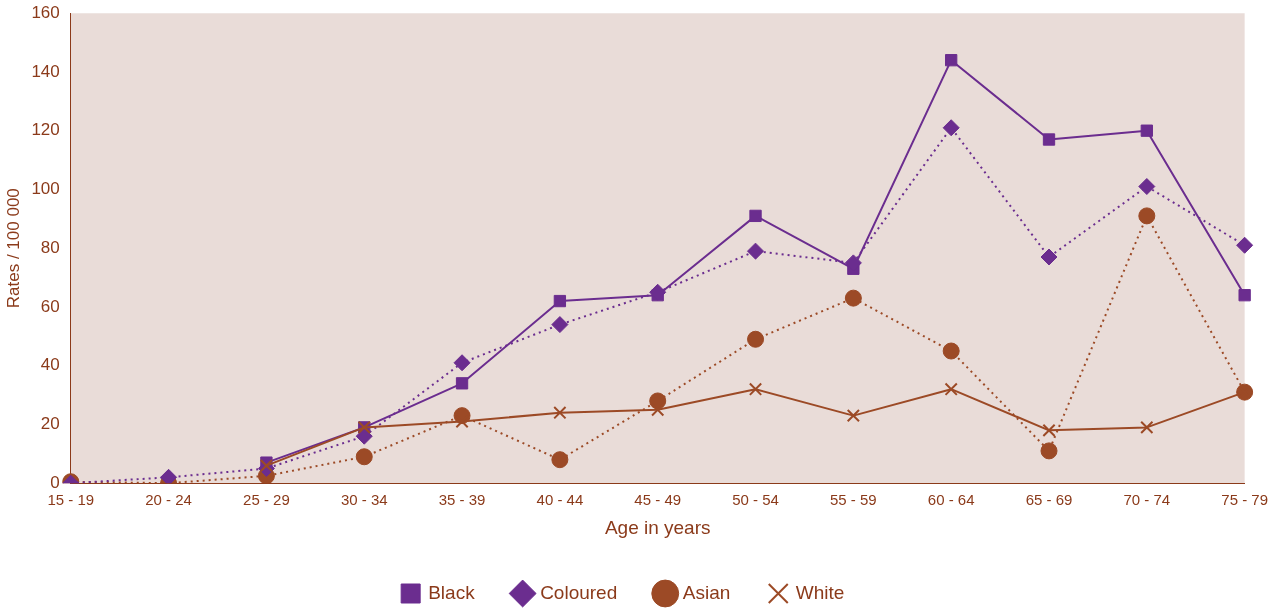  Describe the element at coordinates (579, 592) in the screenshot. I see `legend-label: Coloured` at that location.